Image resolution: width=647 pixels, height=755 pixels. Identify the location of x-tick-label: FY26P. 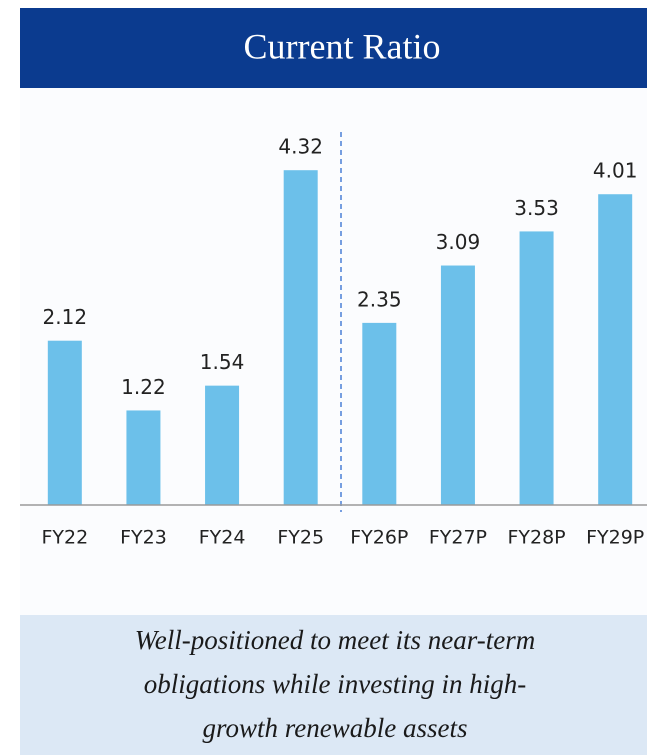
(379, 538).